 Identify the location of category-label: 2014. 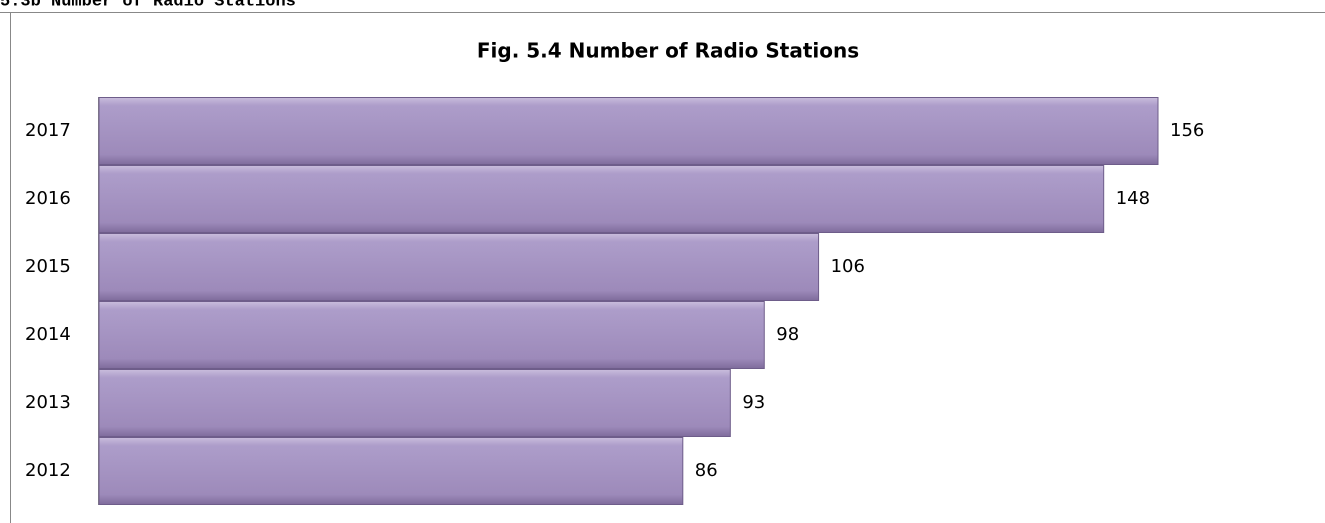
(48, 334).